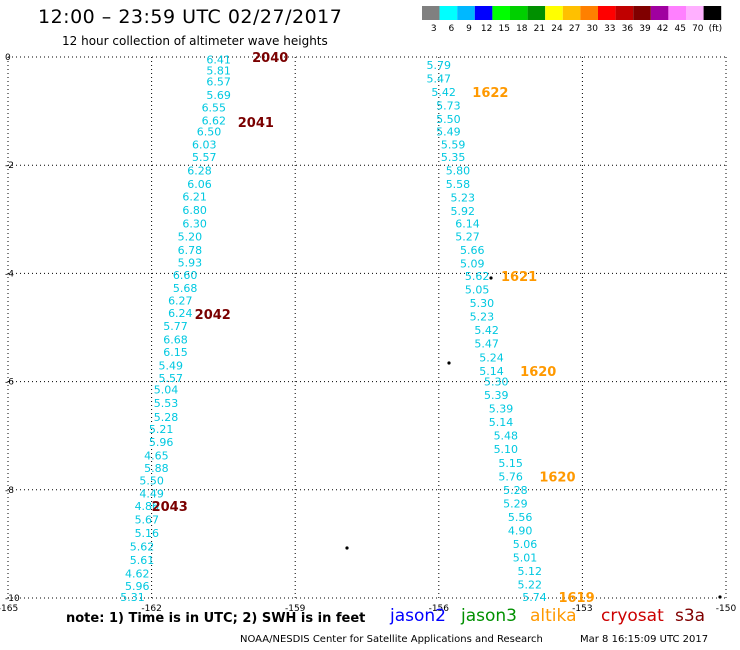 The width and height of the screenshot is (740, 650). Describe the element at coordinates (632, 616) in the screenshot. I see `satellite-cryosat-label: cryosat` at that location.